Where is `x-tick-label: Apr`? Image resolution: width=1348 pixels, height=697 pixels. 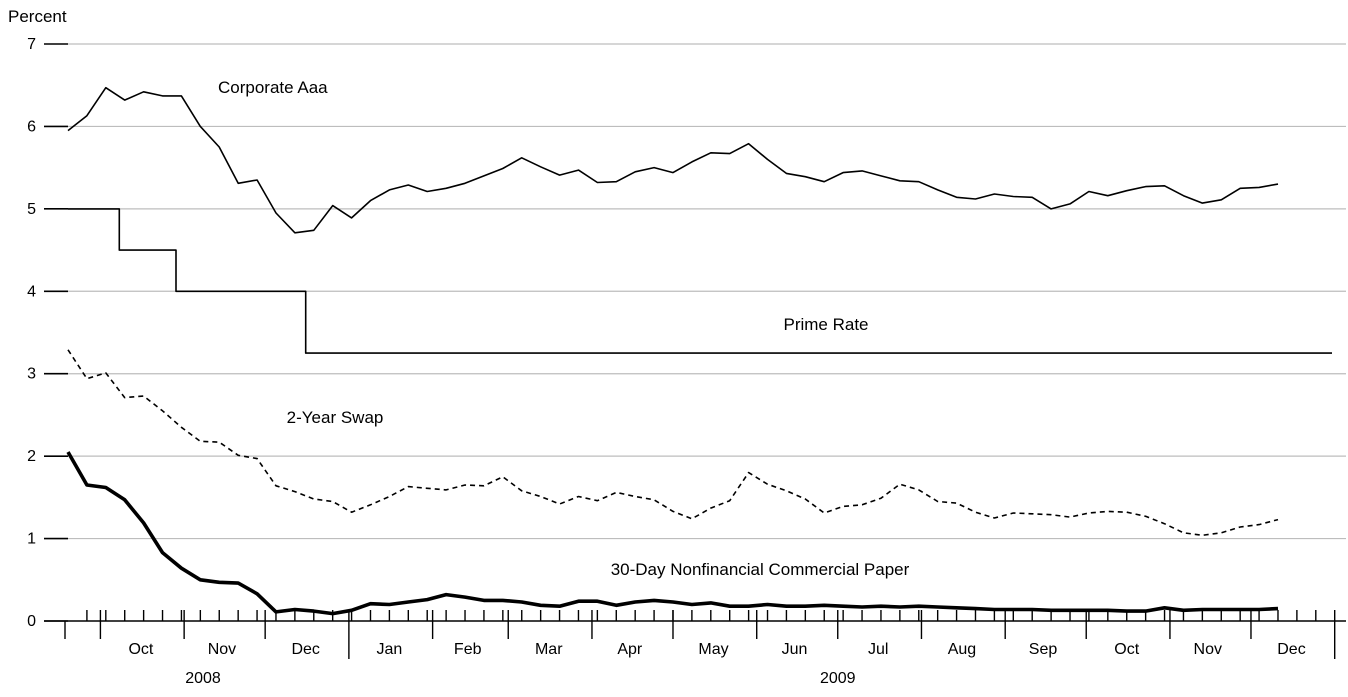 x-tick-label: Apr is located at coordinates (630, 649).